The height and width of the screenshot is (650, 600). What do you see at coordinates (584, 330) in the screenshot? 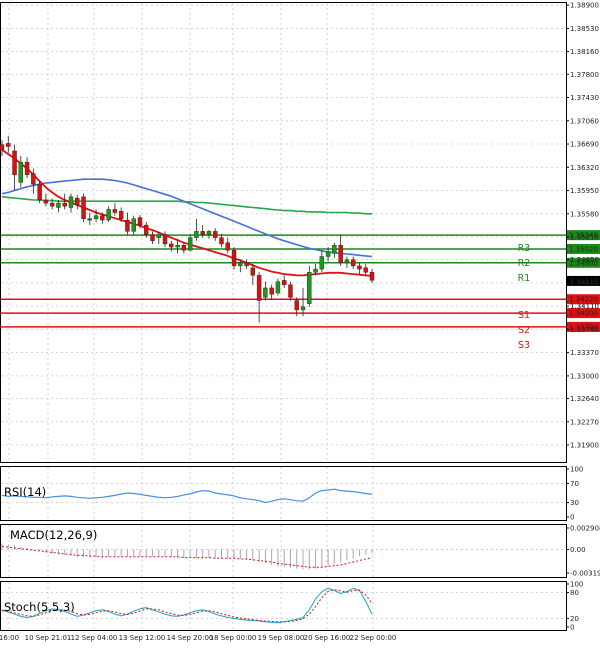
I see `y-tick-label: 1.33740` at bounding box center [584, 330].